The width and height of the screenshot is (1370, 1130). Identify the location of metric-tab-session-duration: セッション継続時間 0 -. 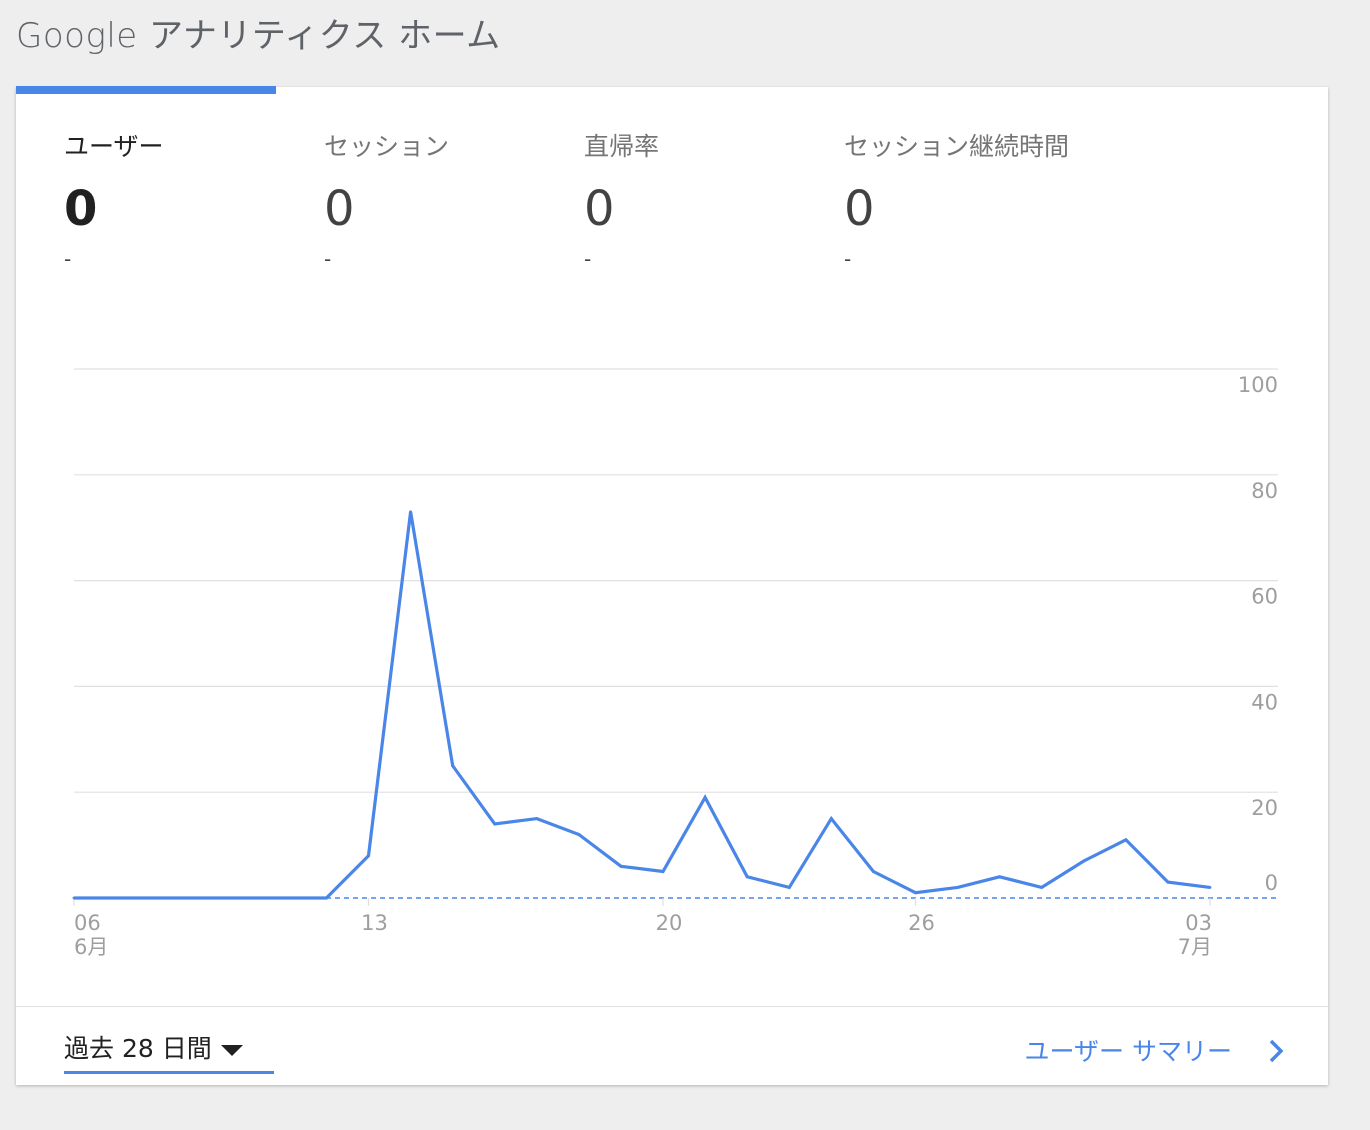
(974, 199).